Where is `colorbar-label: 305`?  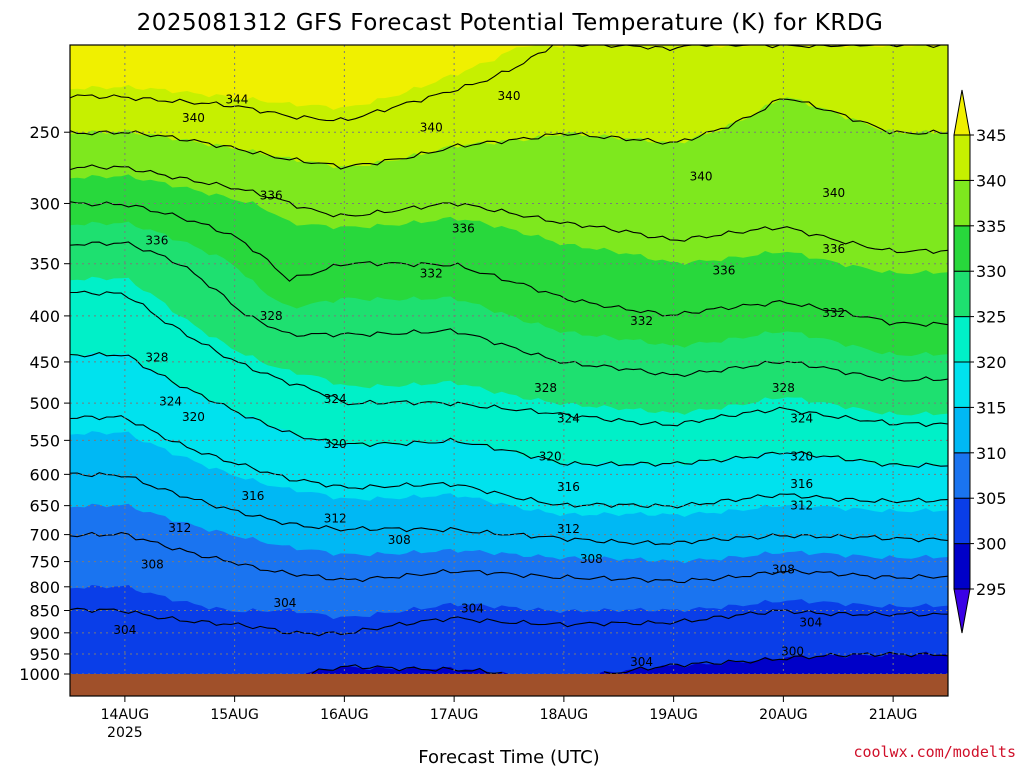 colorbar-label: 305 is located at coordinates (991, 498).